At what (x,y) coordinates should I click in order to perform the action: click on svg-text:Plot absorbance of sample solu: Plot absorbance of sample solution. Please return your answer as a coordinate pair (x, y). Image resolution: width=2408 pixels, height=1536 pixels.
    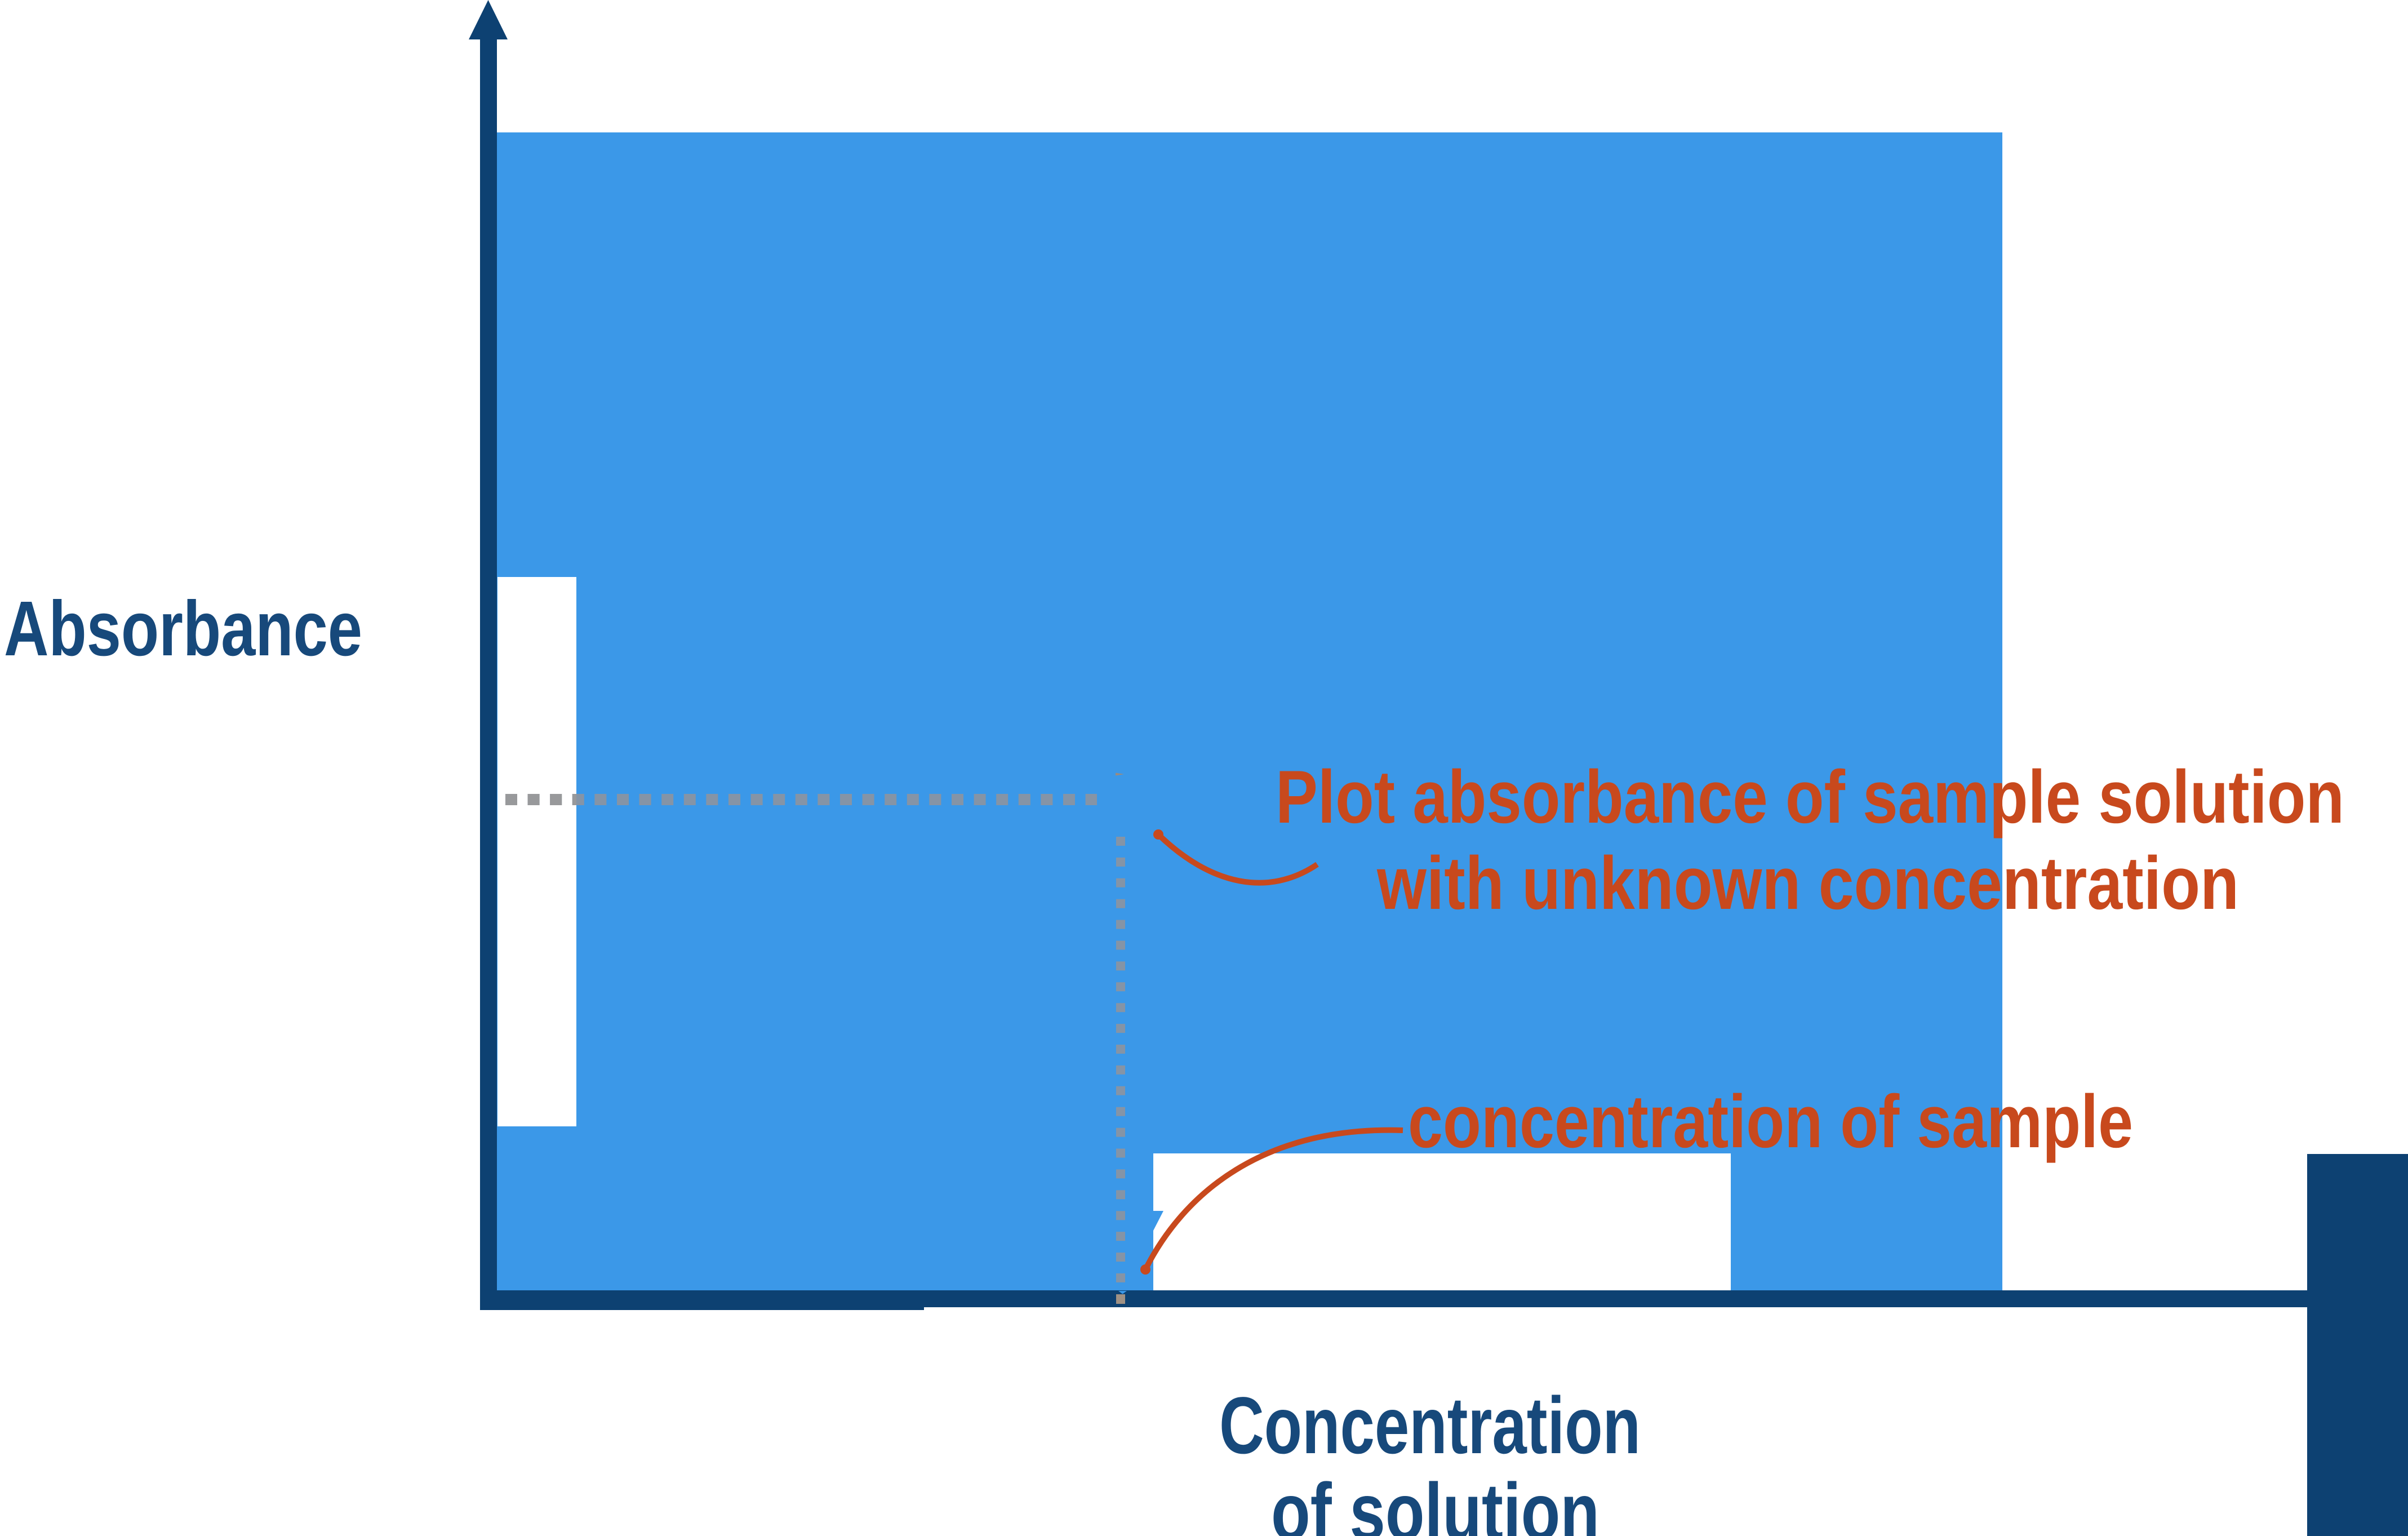
    Looking at the image, I should click on (1810, 797).